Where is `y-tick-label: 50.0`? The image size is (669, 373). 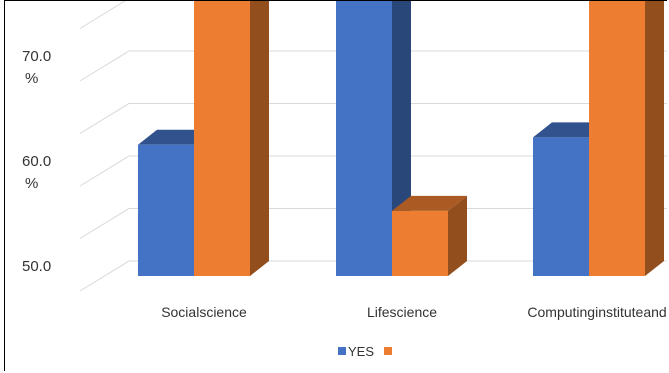 y-tick-label: 50.0 is located at coordinates (36, 266).